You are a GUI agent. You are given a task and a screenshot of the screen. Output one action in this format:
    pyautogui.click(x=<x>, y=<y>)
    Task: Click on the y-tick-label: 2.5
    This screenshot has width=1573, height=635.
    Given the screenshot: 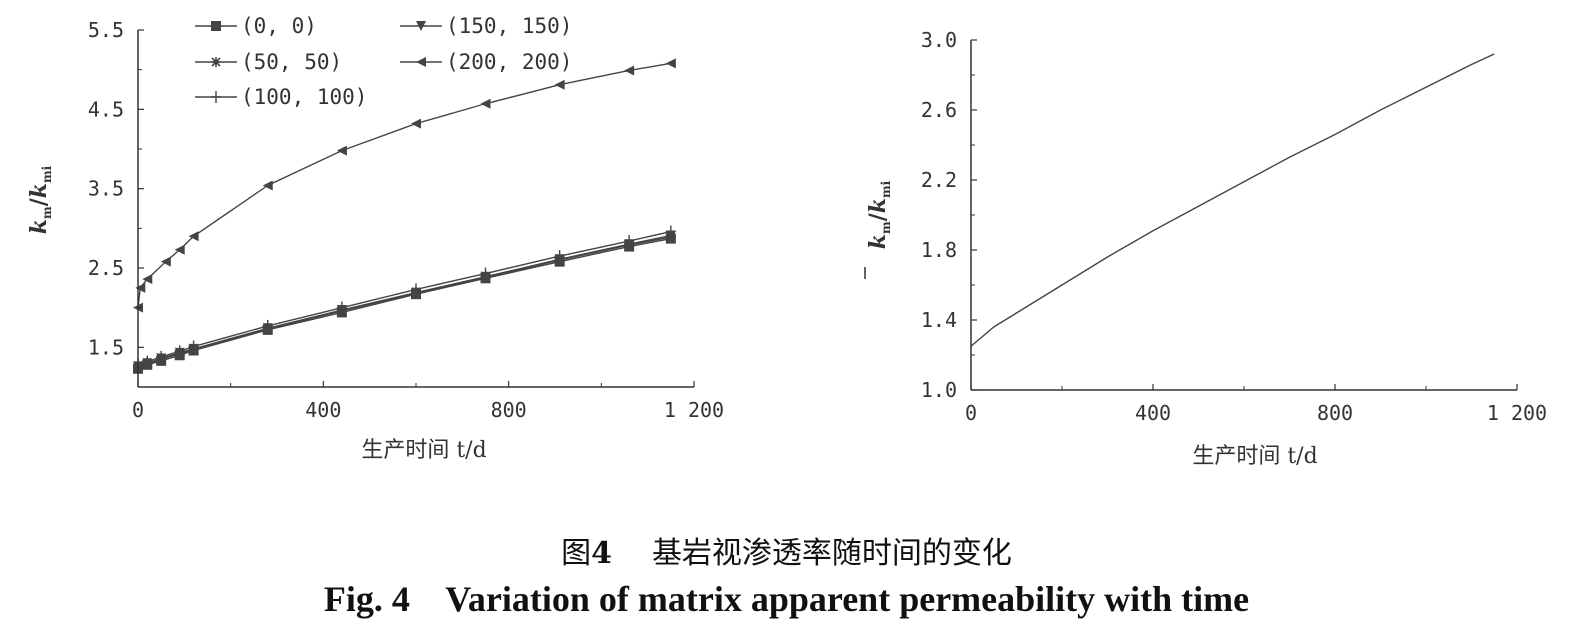 What is the action you would take?
    pyautogui.click(x=106, y=268)
    